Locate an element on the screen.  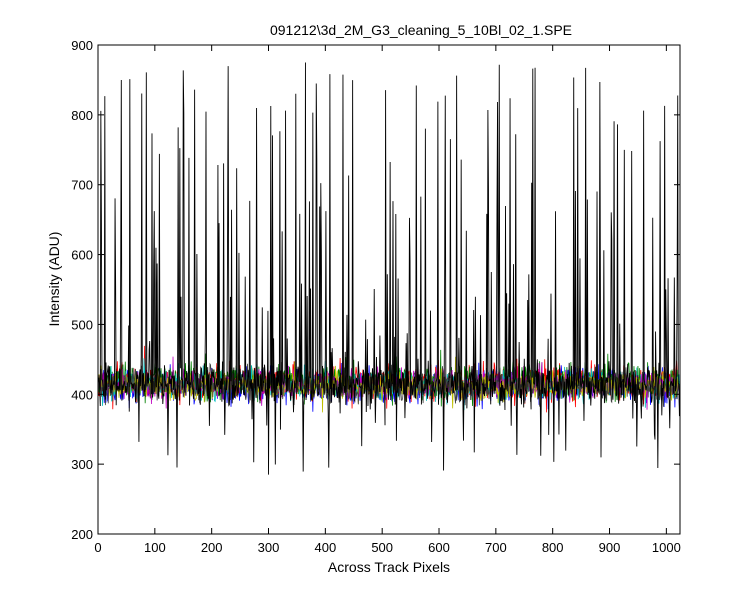
x-axis-label: Across Track Pixels is located at coordinates (389, 567).